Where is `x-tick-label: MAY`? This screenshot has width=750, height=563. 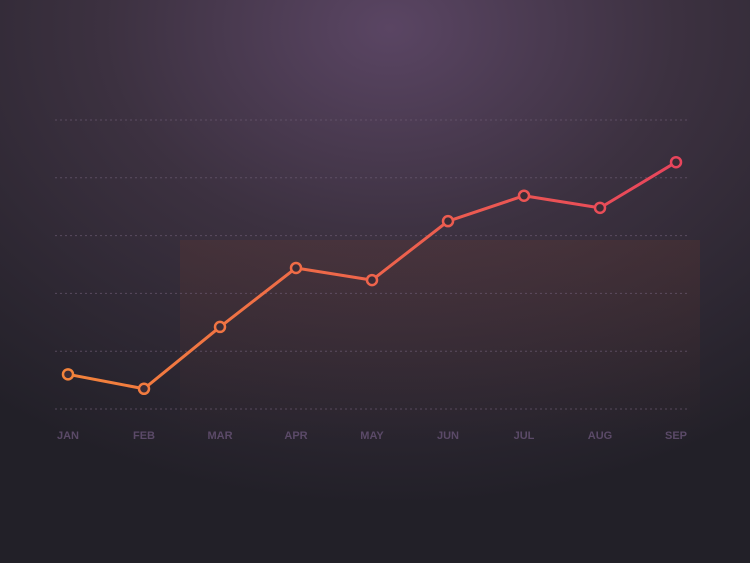
x-tick-label: MAY is located at coordinates (372, 436).